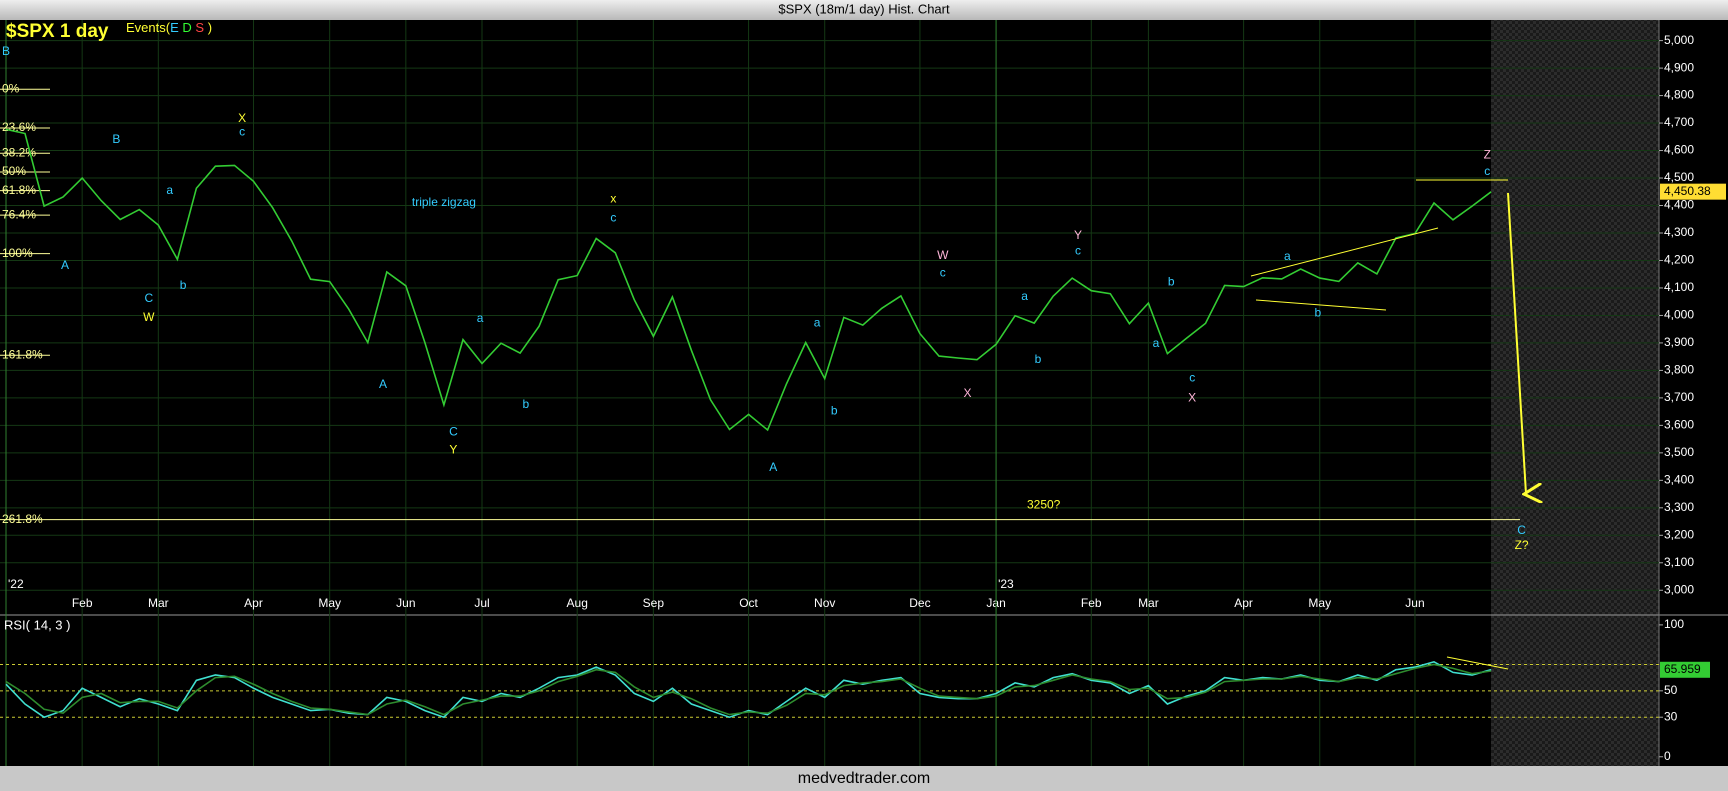  Describe the element at coordinates (1682, 669) in the screenshot. I see `last-value-label: 65.959` at that location.